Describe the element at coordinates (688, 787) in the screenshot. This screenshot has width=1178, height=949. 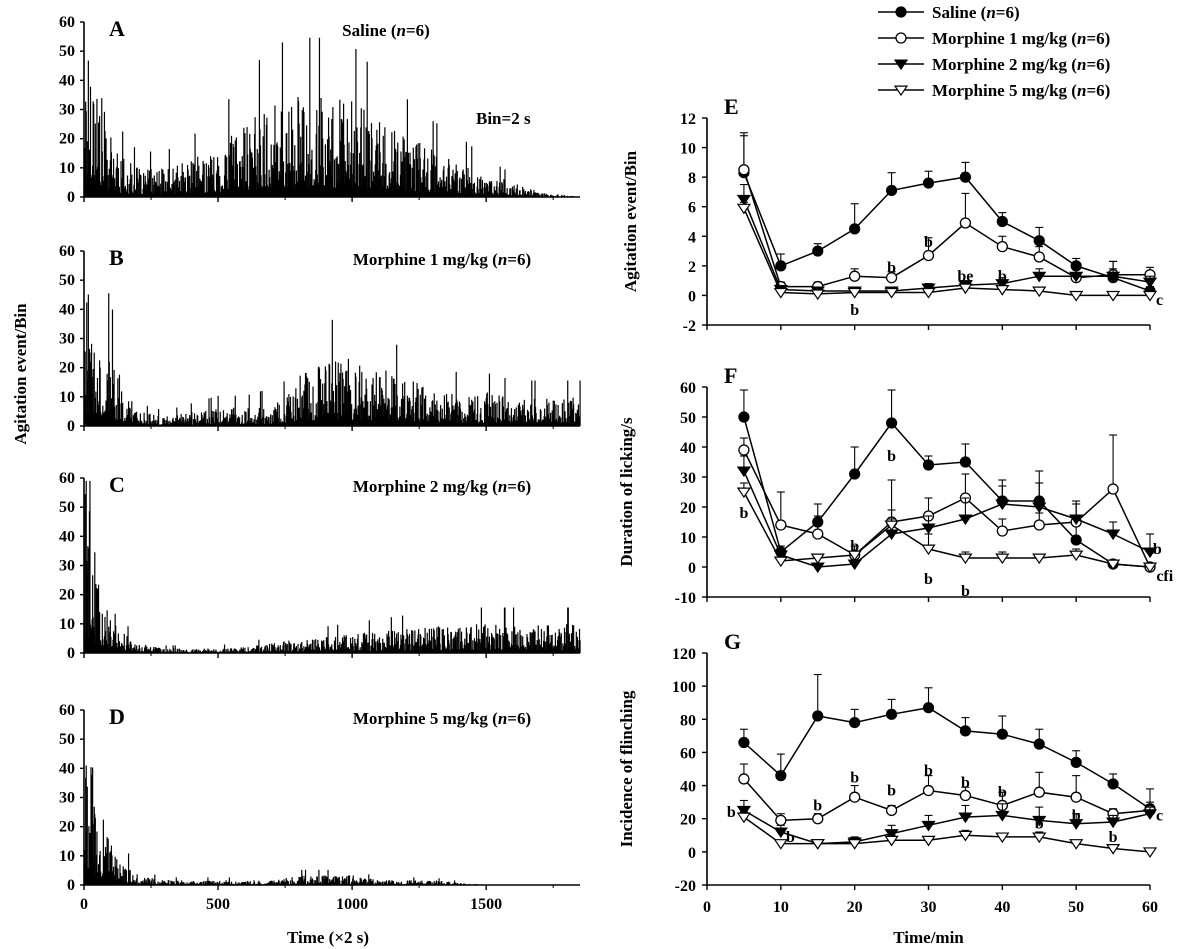
I see `y-tick-label: 40` at that location.